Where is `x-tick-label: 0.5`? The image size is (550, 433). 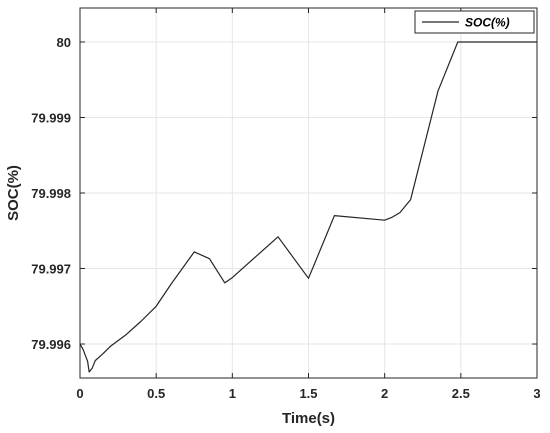 x-tick-label: 0.5 is located at coordinates (156, 393).